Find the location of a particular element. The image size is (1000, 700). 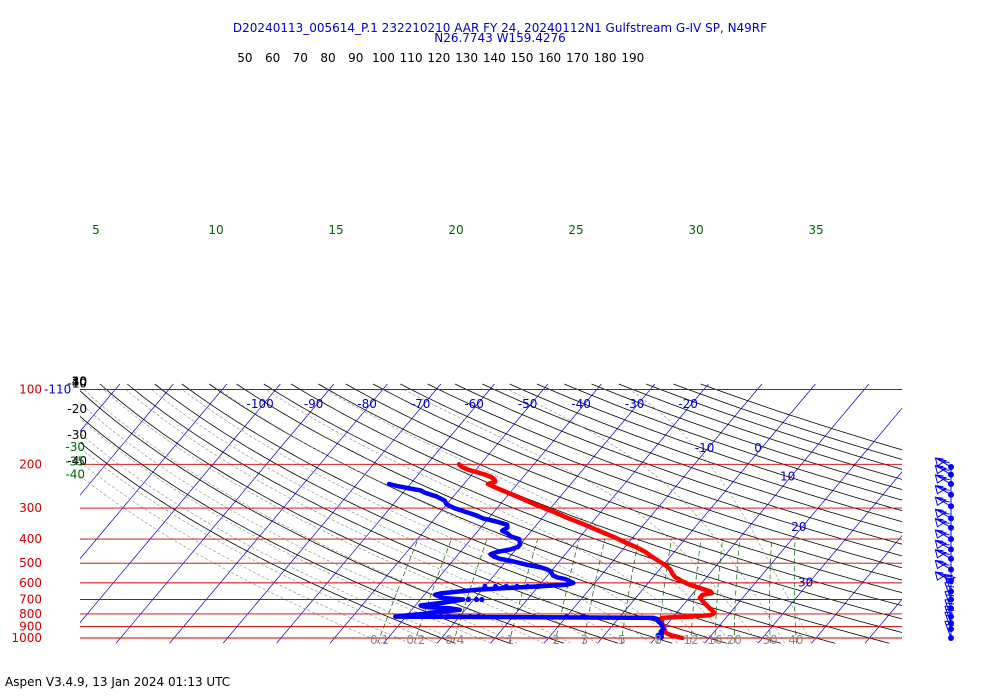

temperature-profile-line is located at coordinates (586, 551).